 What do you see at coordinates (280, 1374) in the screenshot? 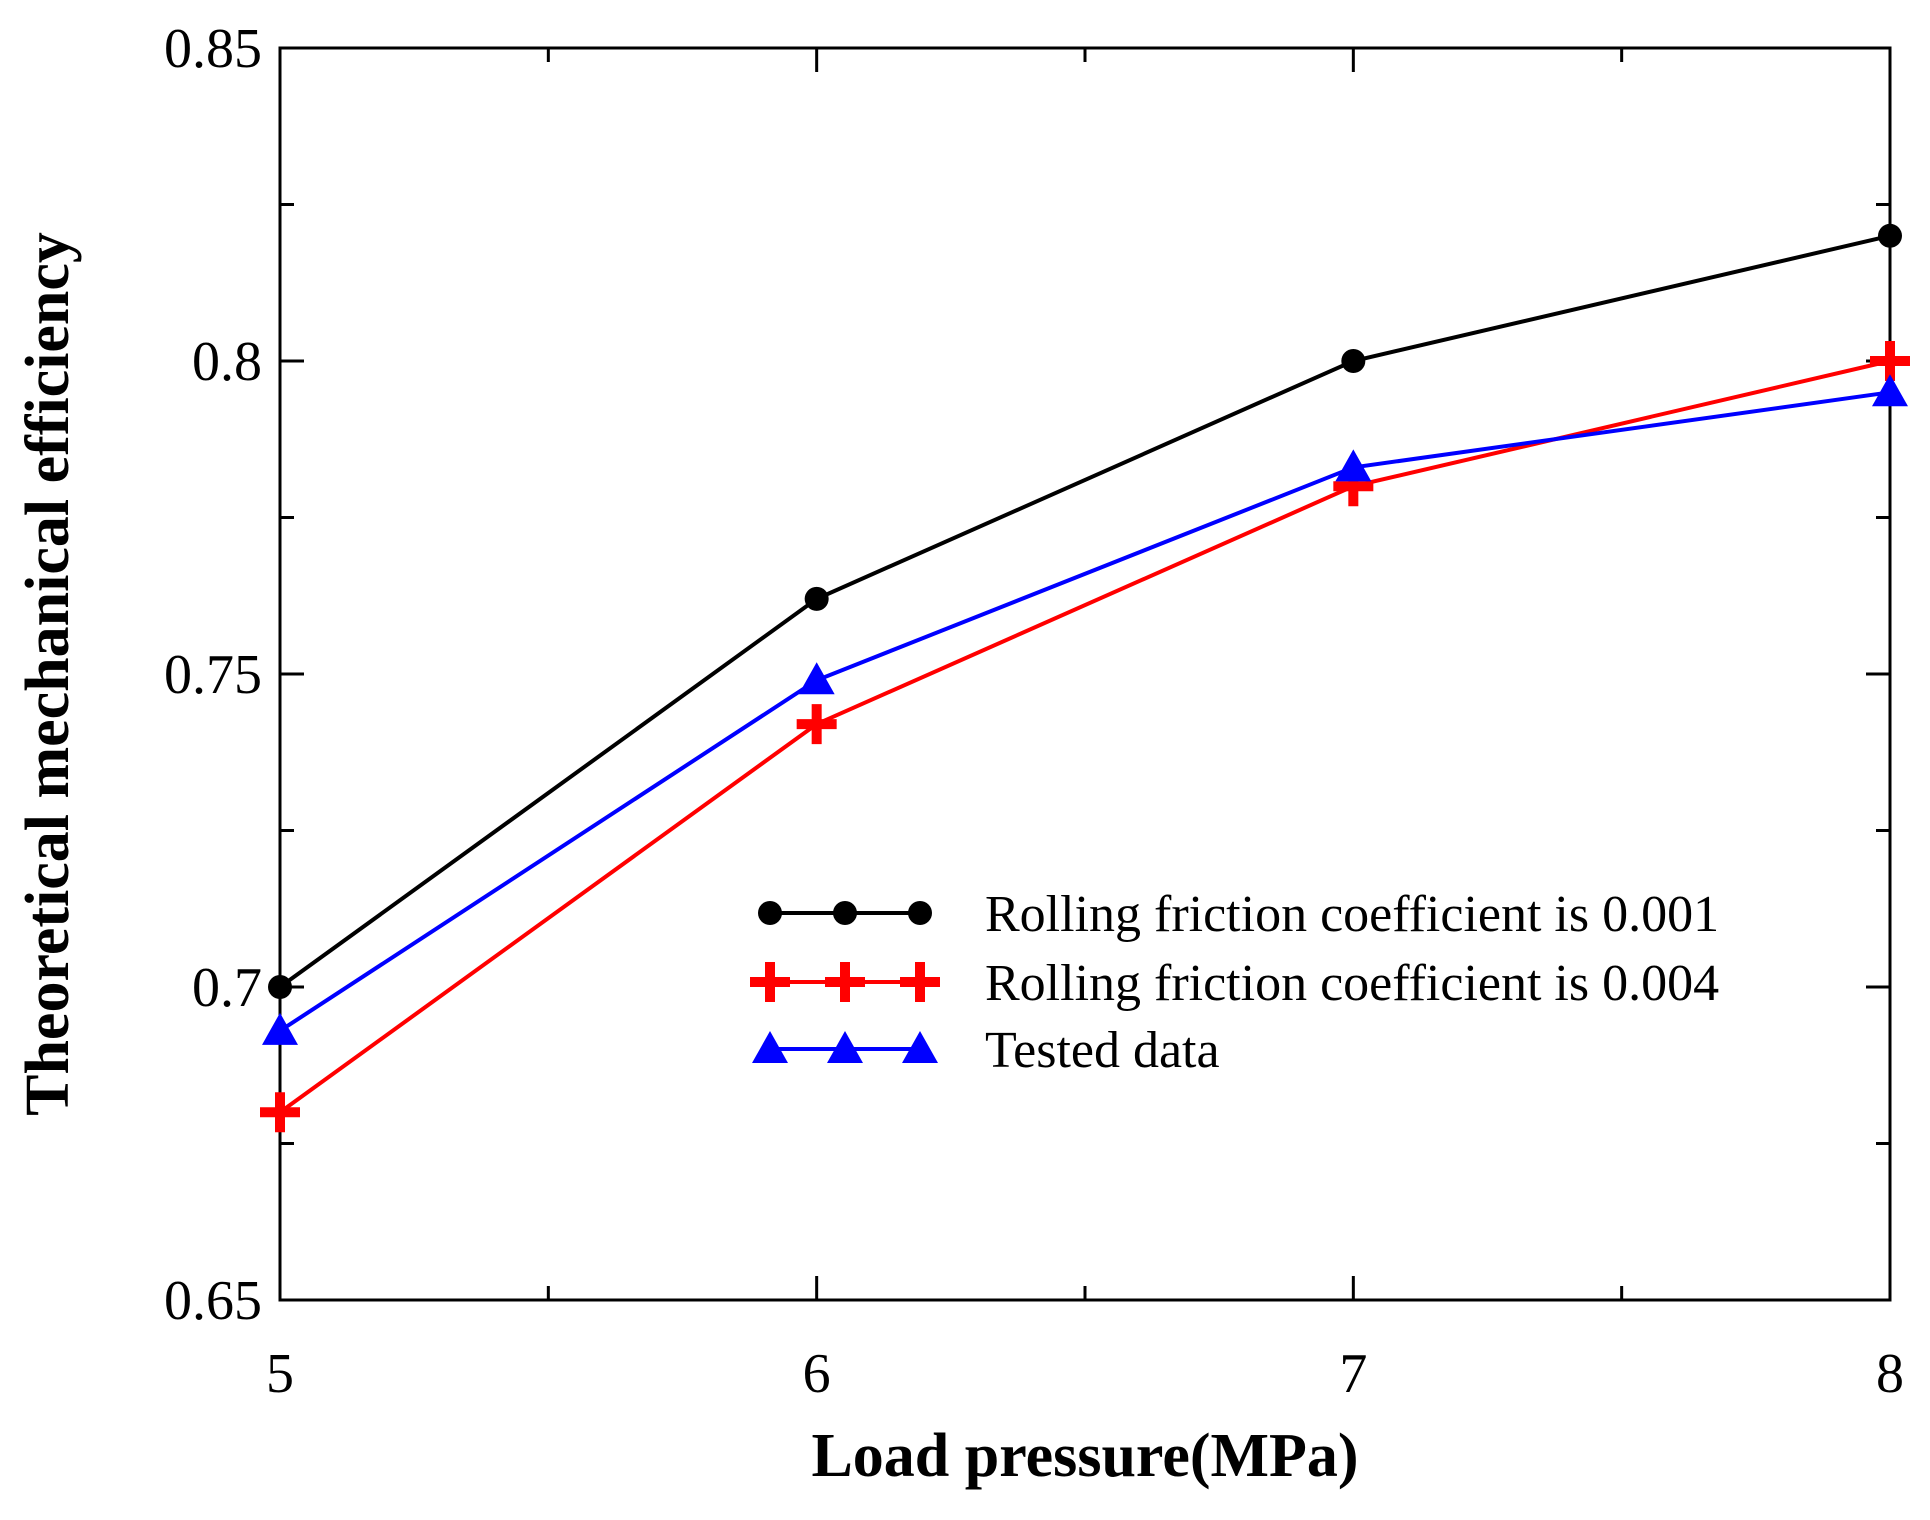
I see `x-tick-label: 5` at bounding box center [280, 1374].